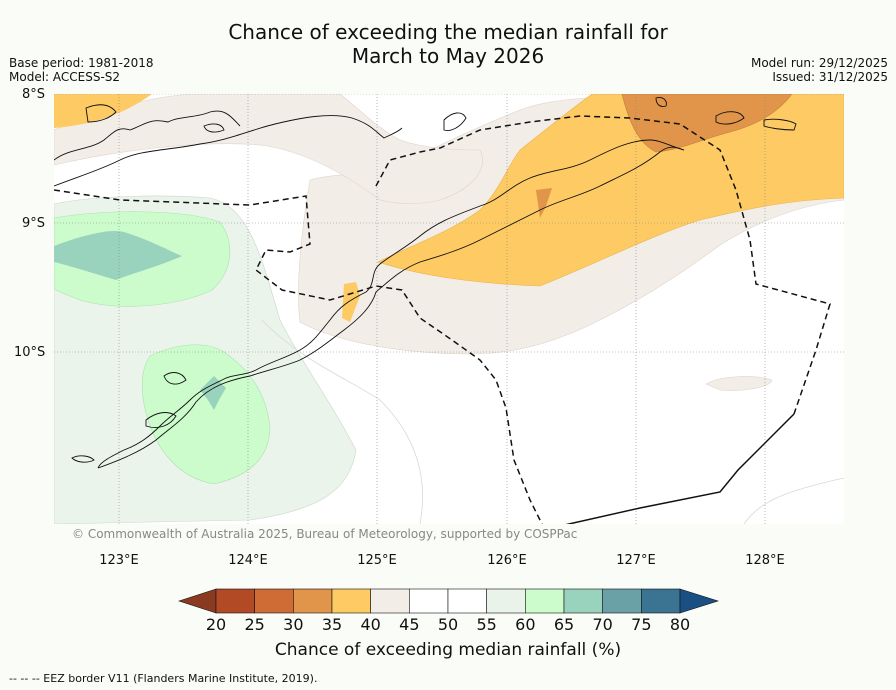 The height and width of the screenshot is (690, 896). What do you see at coordinates (830, 77) in the screenshot?
I see `issued-date: Issued: 31/12/2025` at bounding box center [830, 77].